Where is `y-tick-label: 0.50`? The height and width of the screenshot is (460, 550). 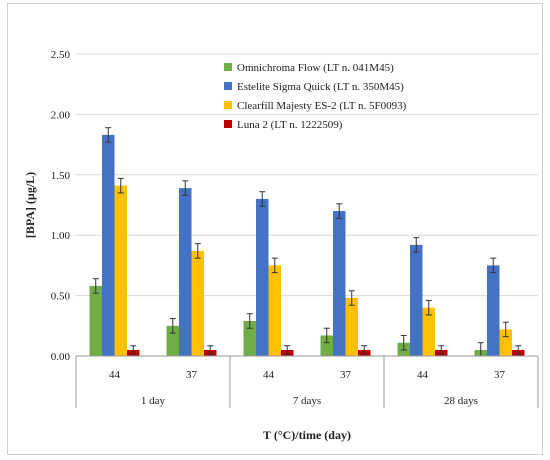
y-tick-label: 0.50 is located at coordinates (61, 297).